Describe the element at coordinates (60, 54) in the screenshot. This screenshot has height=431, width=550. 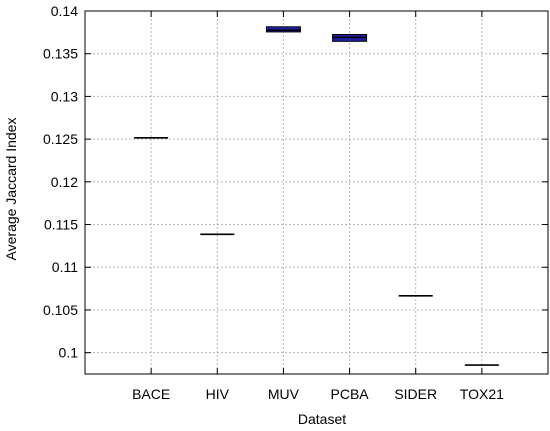
I see `y-tick-label: 0.135` at that location.